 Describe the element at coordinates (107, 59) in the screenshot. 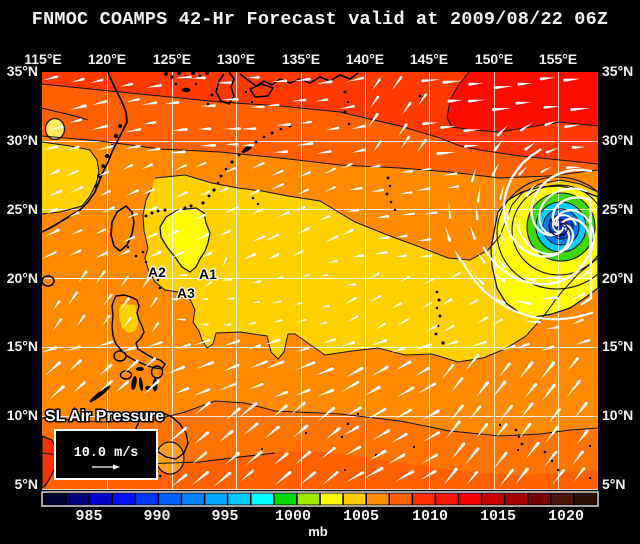

I see `svg-text: 120°E` at that location.